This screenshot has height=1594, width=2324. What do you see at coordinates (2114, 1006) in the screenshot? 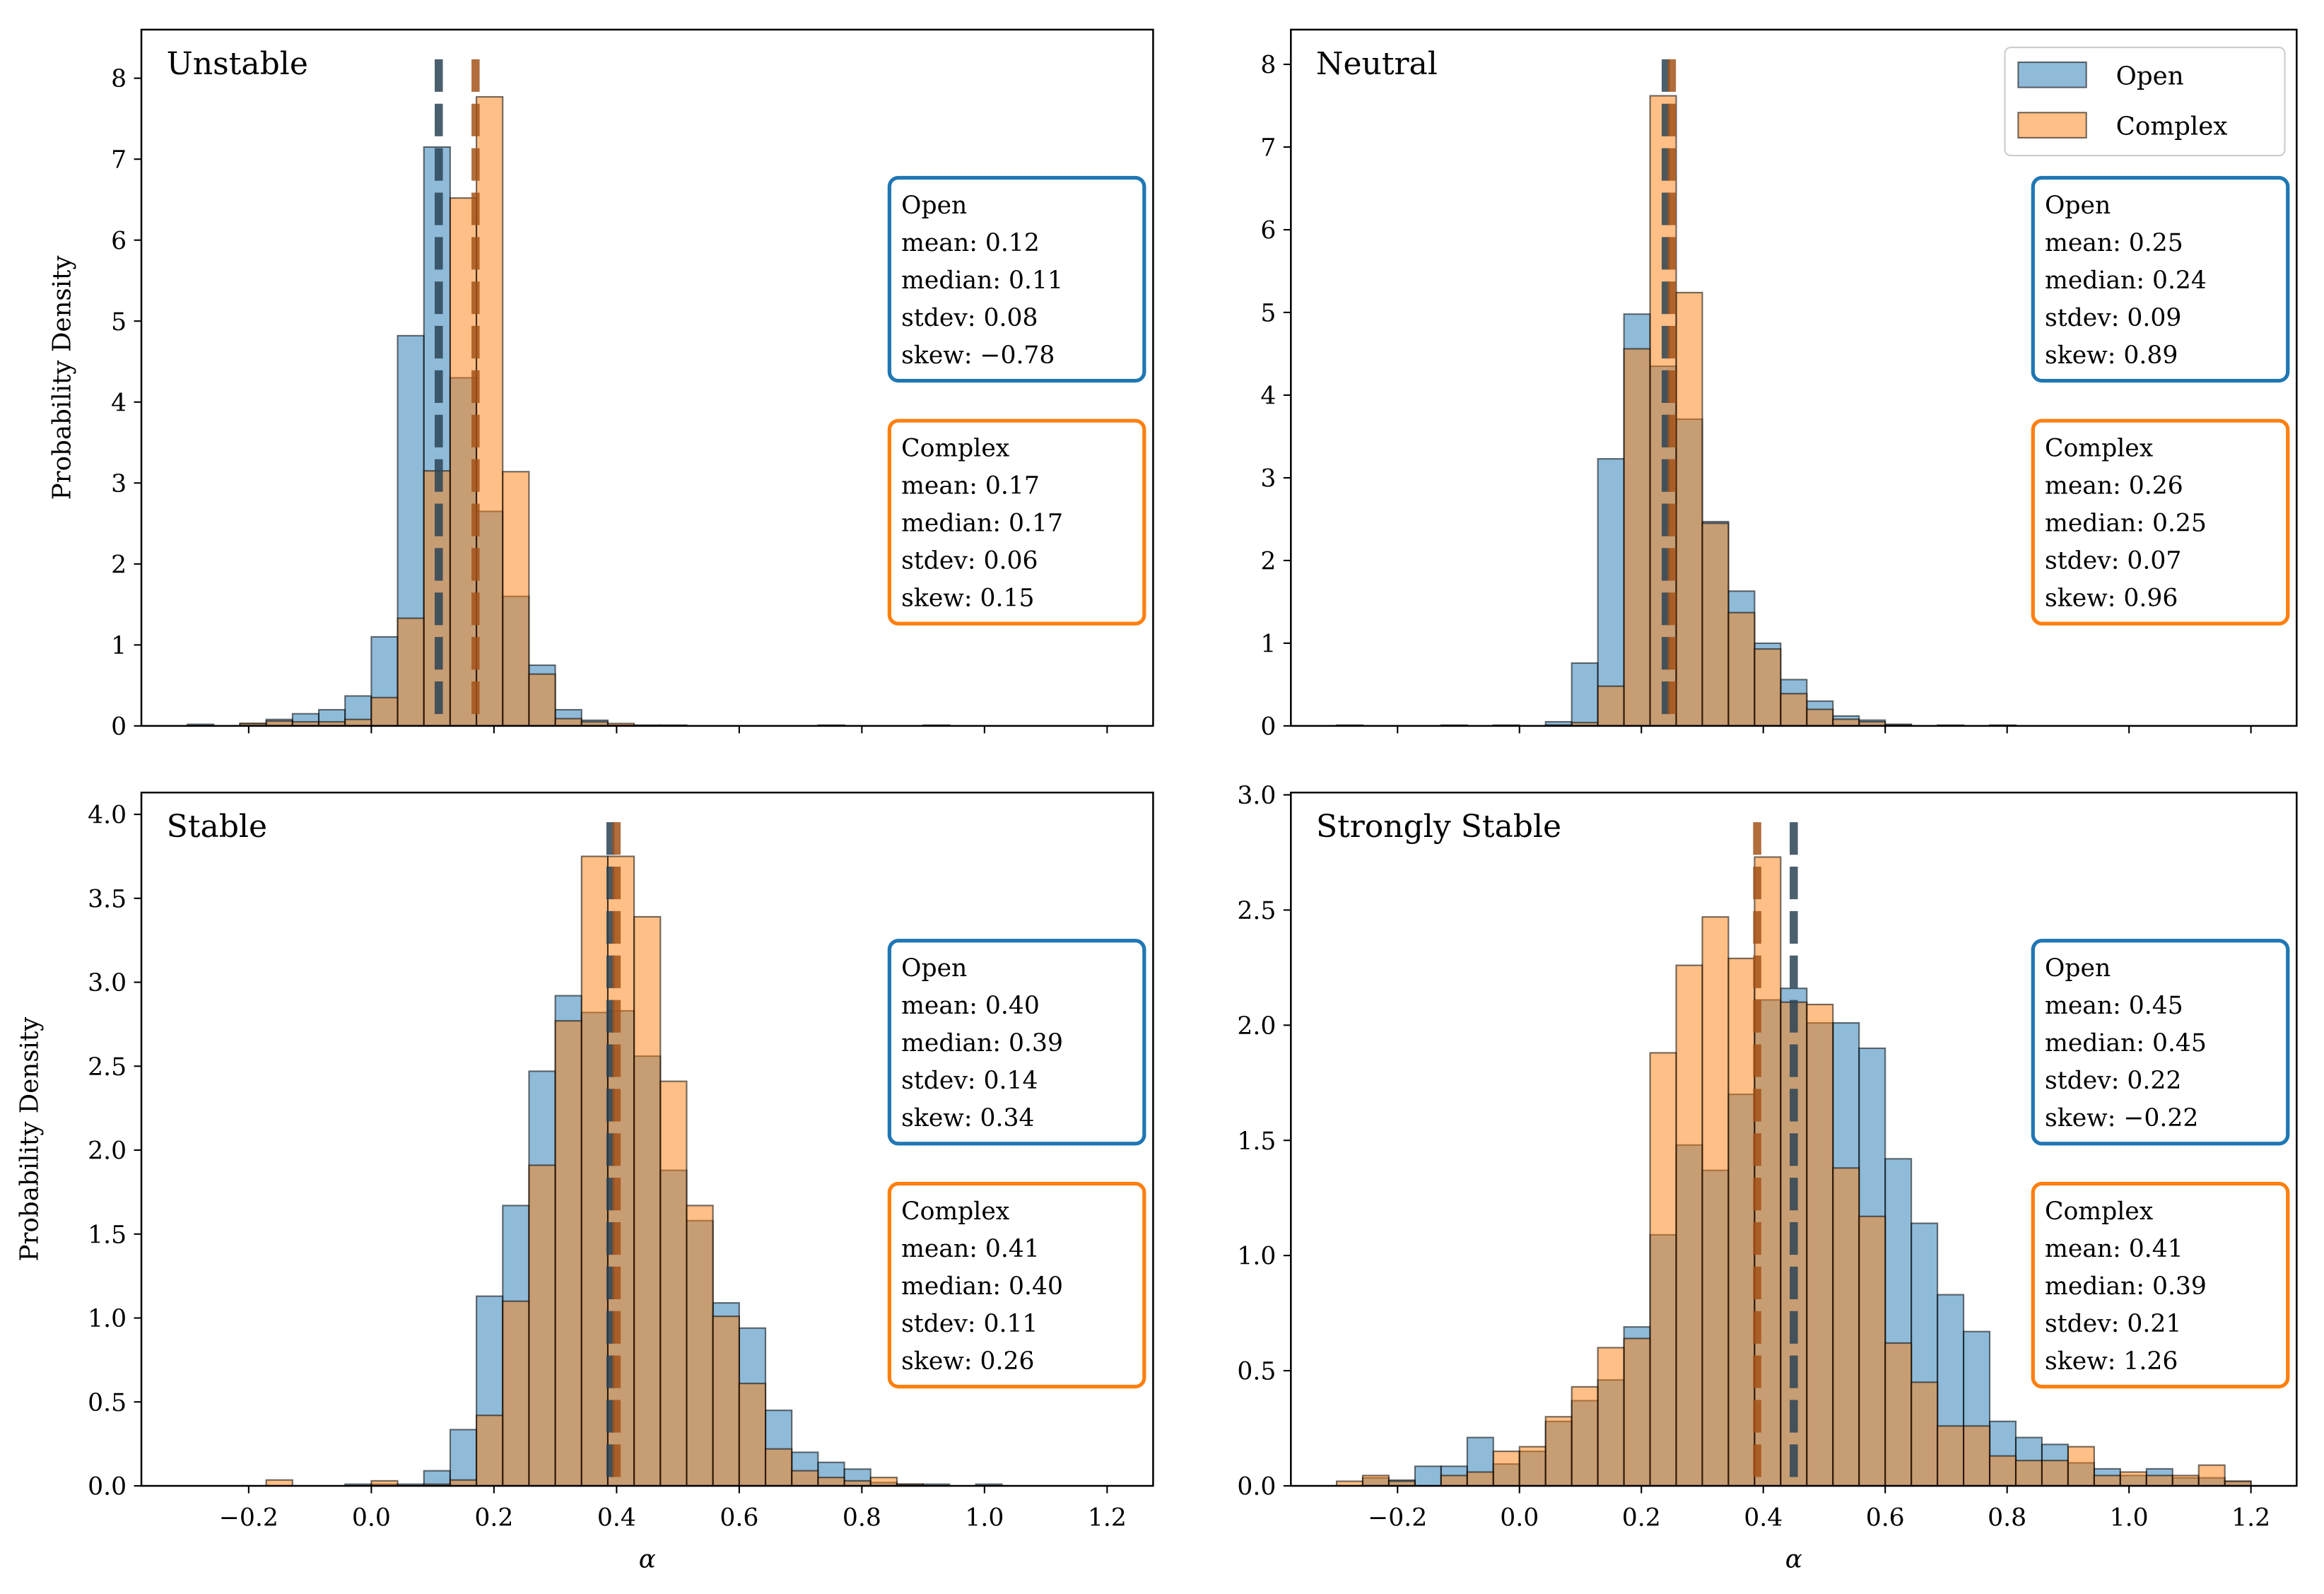
I see `open-stats-line: mean: 0.45` at bounding box center [2114, 1006].